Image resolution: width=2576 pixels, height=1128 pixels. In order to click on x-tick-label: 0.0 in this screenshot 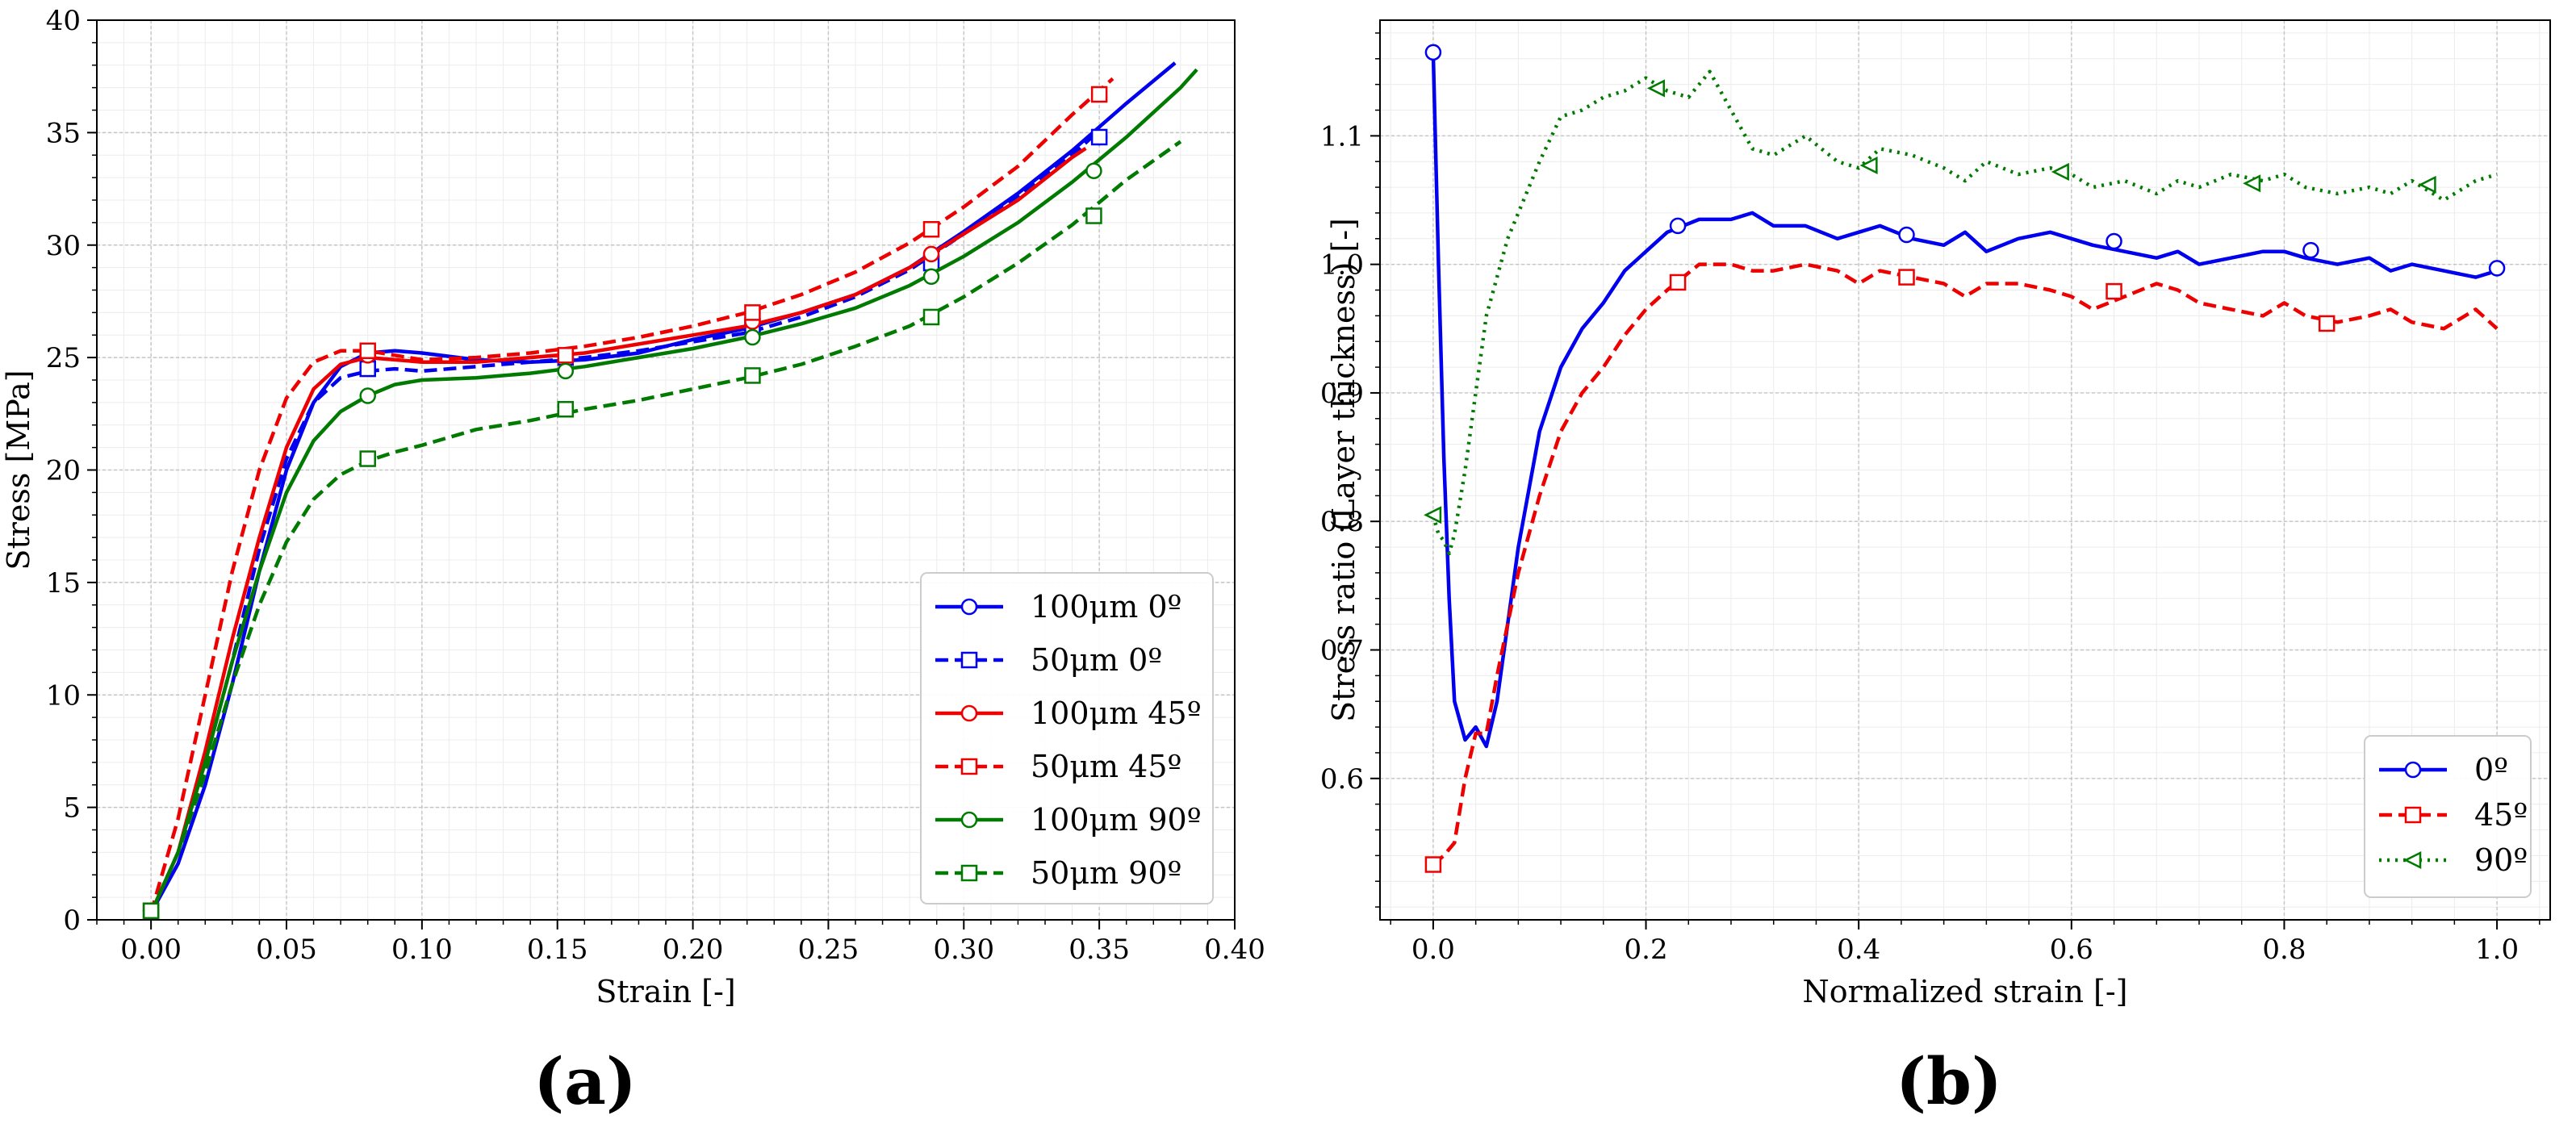, I will do `click(1433, 950)`.